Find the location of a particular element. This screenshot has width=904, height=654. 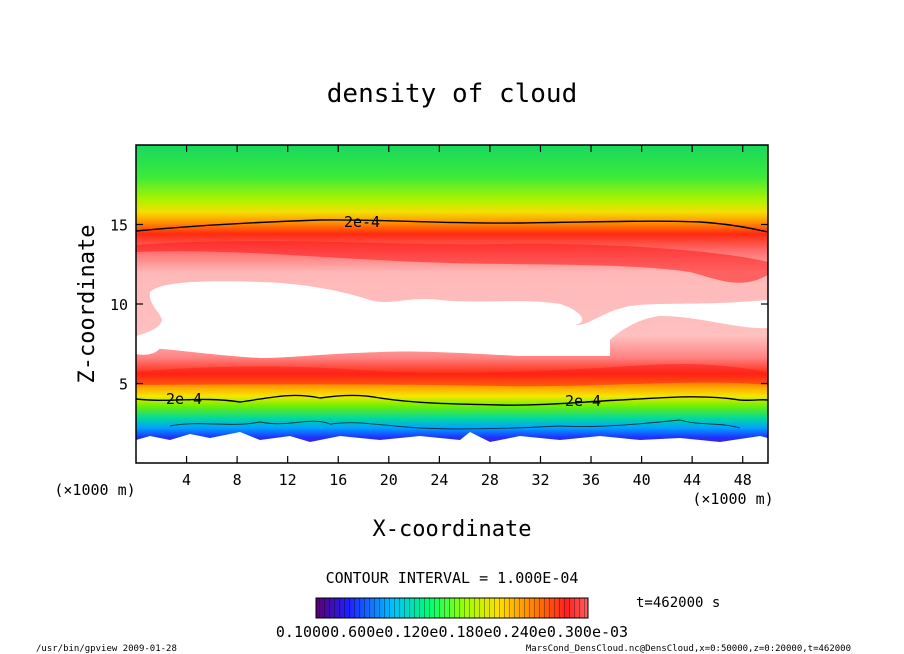

footer-left: /usr/bin/gpview 2009-01-28 is located at coordinates (106, 649).